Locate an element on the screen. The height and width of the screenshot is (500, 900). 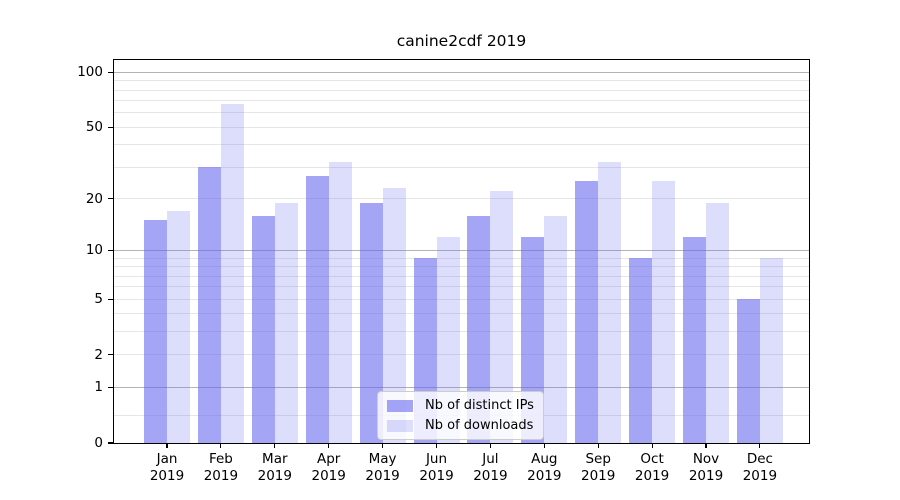
bar-downloads-dec is located at coordinates (771, 350).